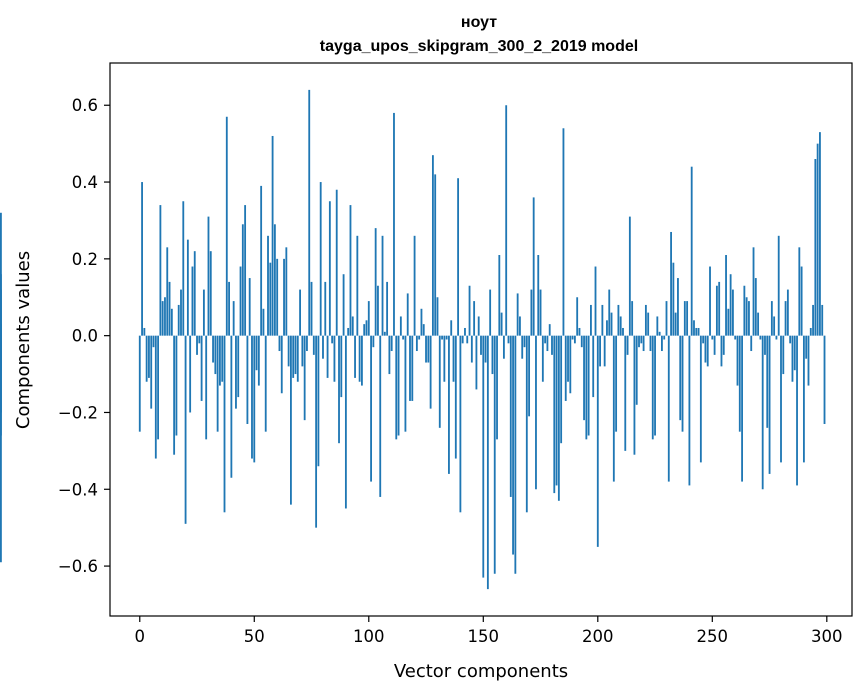  I want to click on x-axis-label: Vector components, so click(481, 671).